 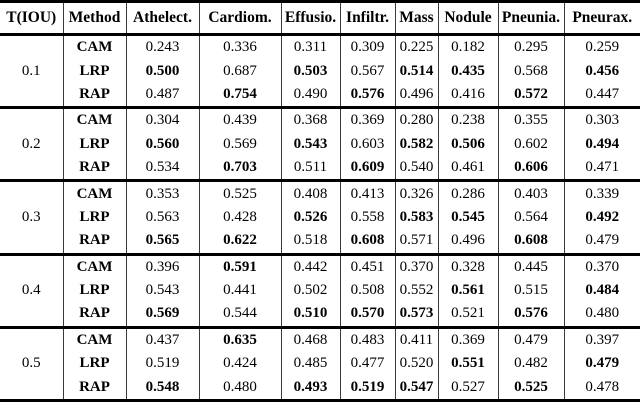 I want to click on value-cell: 0.560, so click(x=162, y=144).